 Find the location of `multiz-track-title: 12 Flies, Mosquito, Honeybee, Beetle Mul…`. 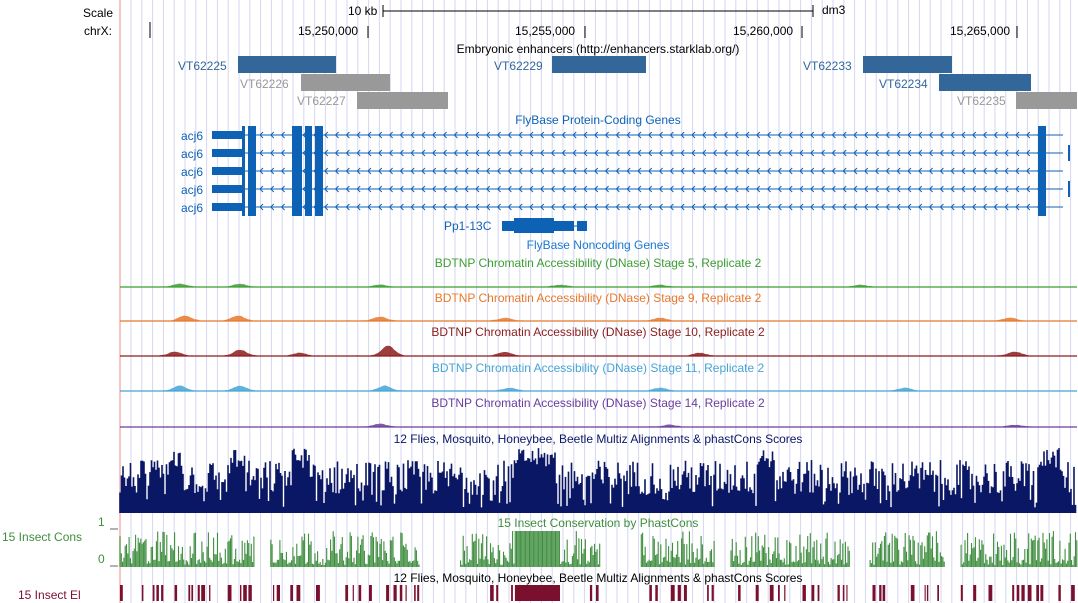

multiz-track-title: 12 Flies, Mosquito, Honeybee, Beetle Mul… is located at coordinates (598, 439).